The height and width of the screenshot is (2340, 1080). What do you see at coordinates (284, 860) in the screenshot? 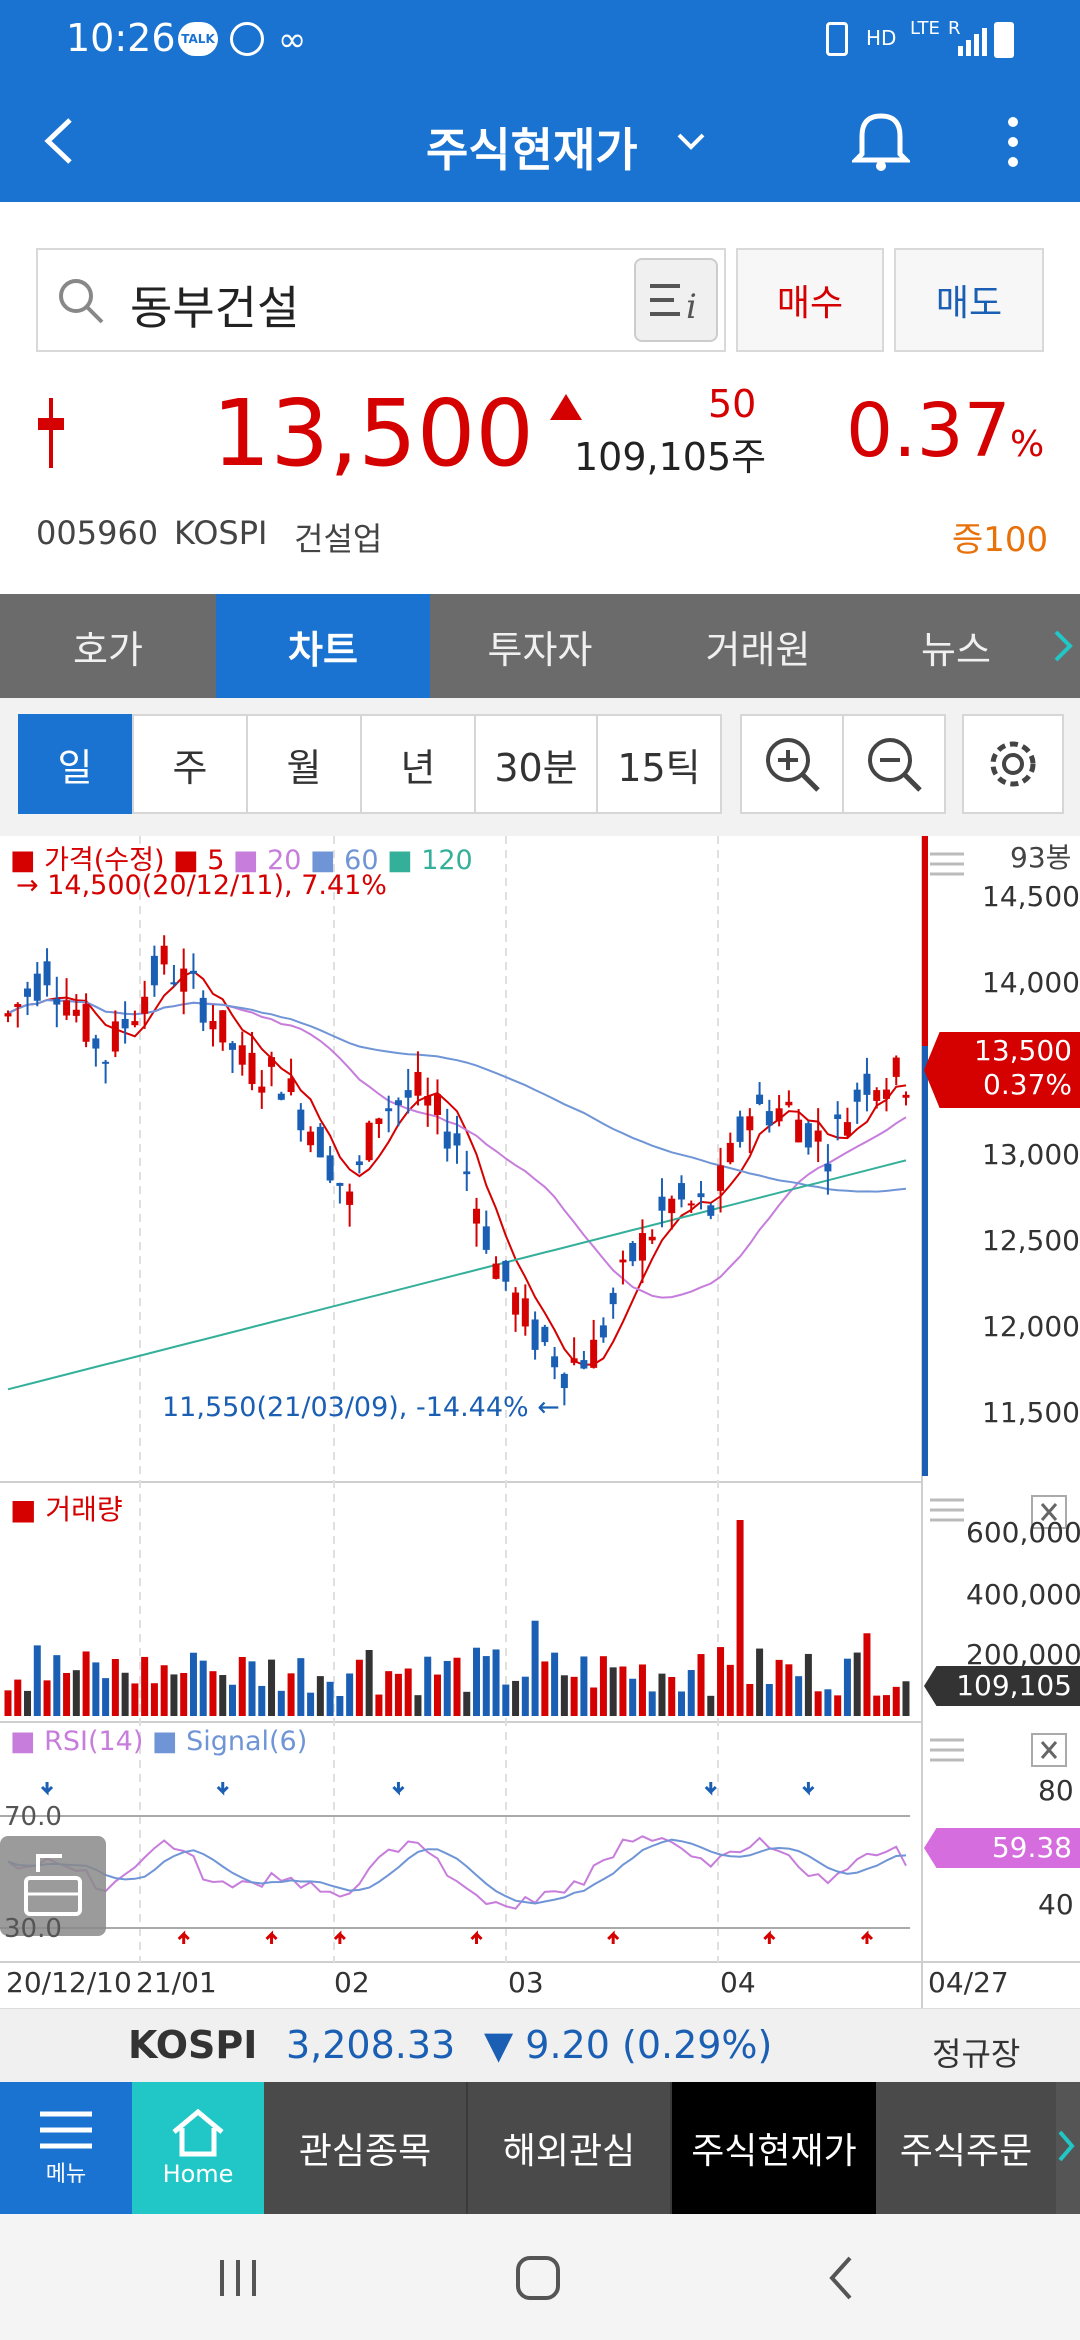
I see `legend-ma20: 20` at bounding box center [284, 860].